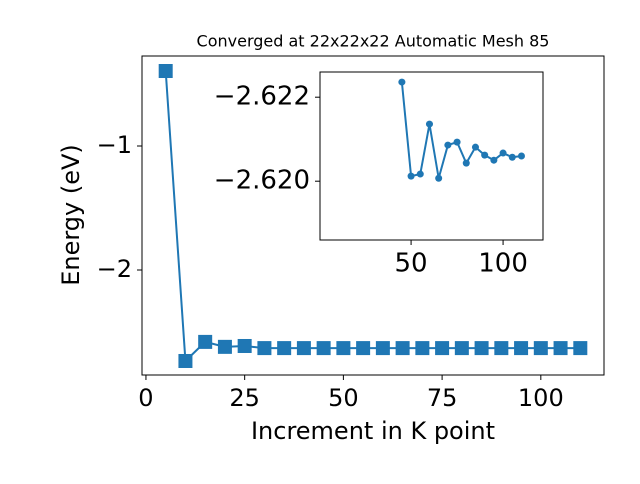  What do you see at coordinates (442, 398) in the screenshot?
I see `x-tick-label: 75` at bounding box center [442, 398].